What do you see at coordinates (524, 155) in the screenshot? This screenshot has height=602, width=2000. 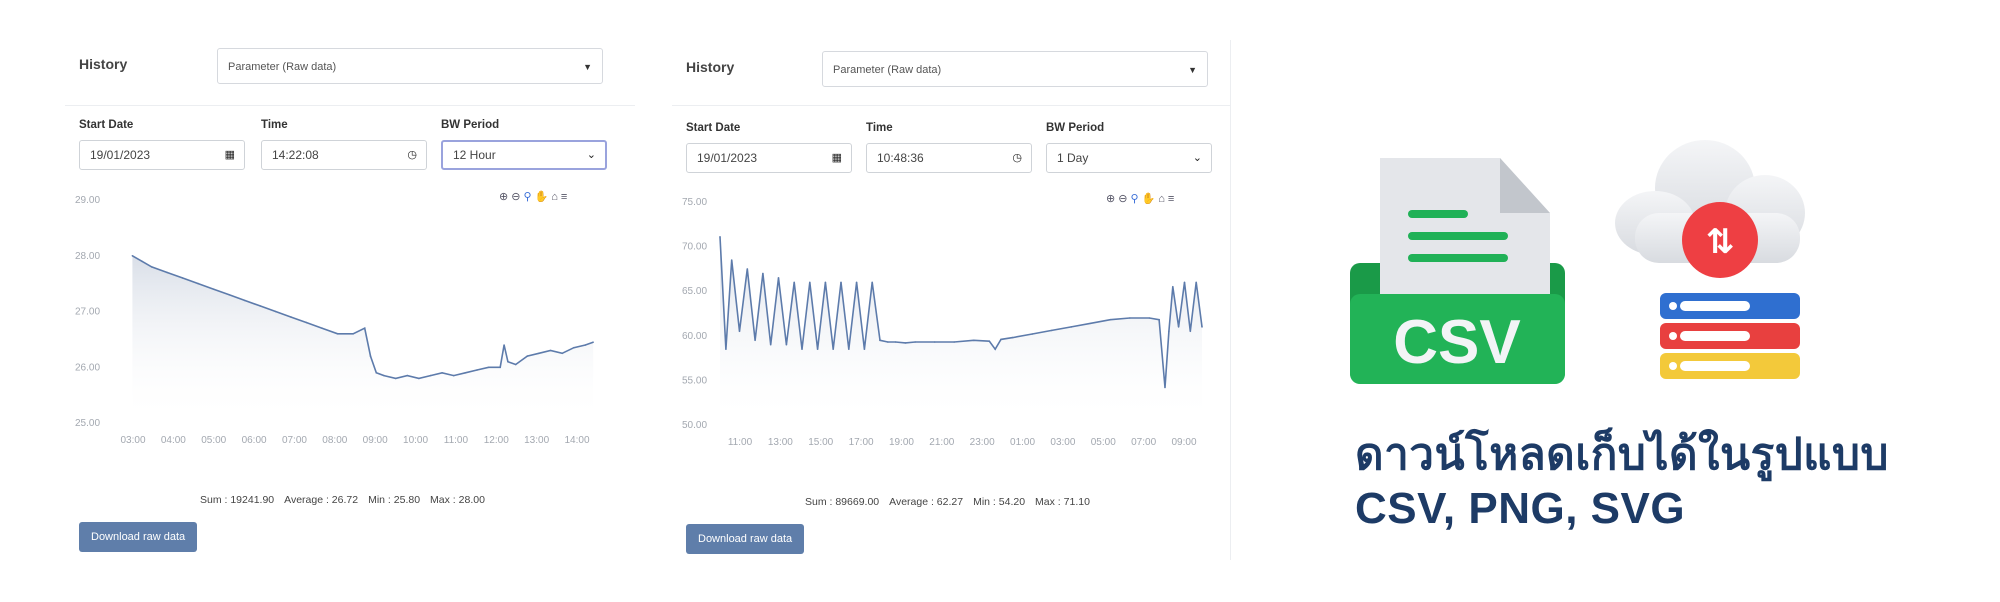 I see `bw-period-select: 12 Hour ⌄` at bounding box center [524, 155].